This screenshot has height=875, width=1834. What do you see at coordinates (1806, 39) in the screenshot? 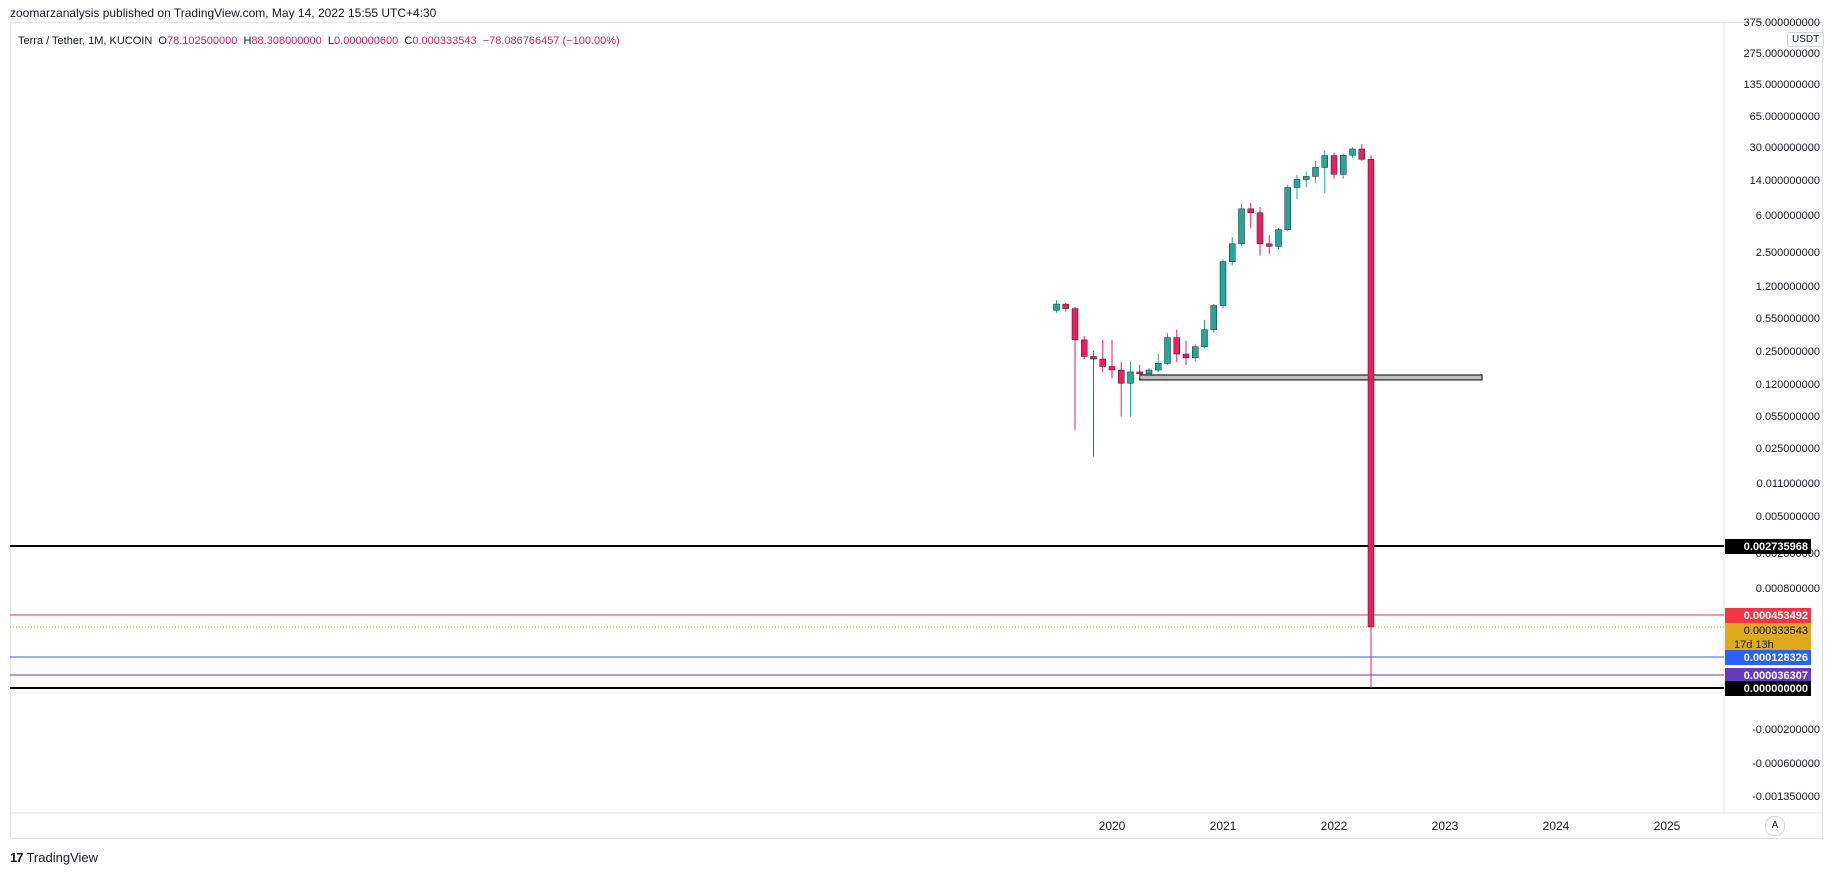
I see `currency-badge: USDT` at bounding box center [1806, 39].